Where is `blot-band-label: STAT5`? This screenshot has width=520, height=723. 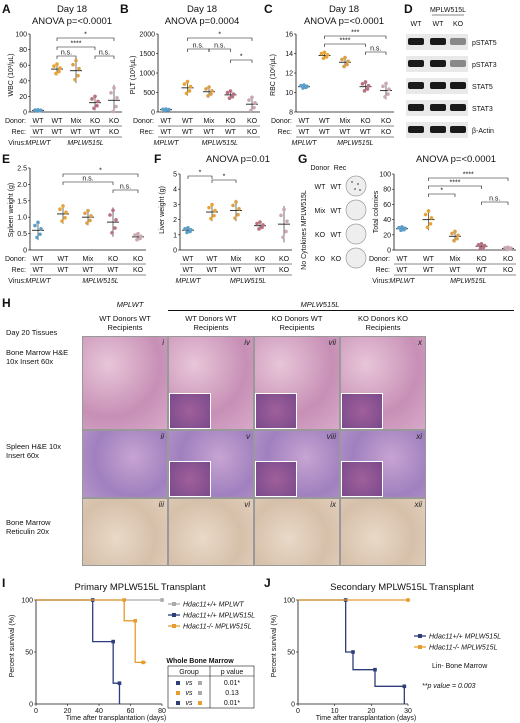
blot-band-label: STAT5 is located at coordinates (482, 87).